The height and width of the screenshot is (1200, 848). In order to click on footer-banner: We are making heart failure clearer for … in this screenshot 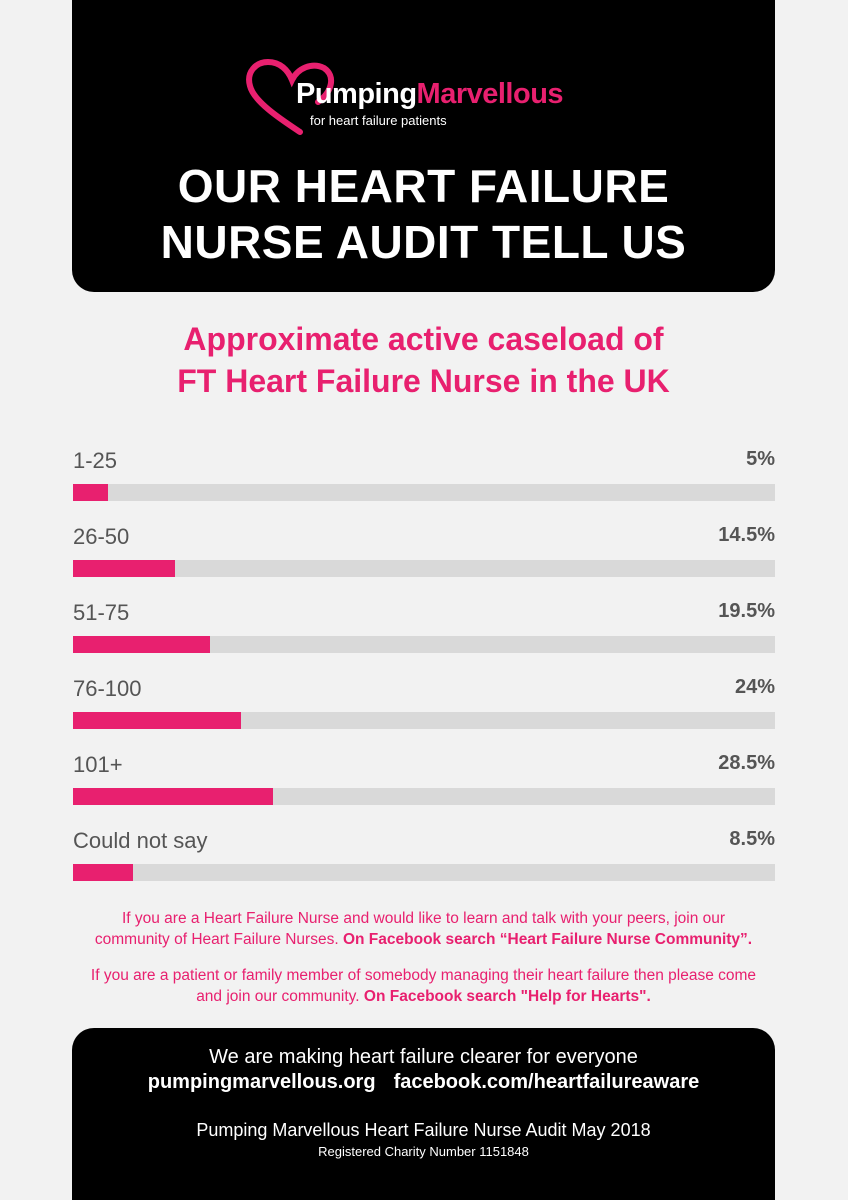, I will do `click(423, 1114)`.